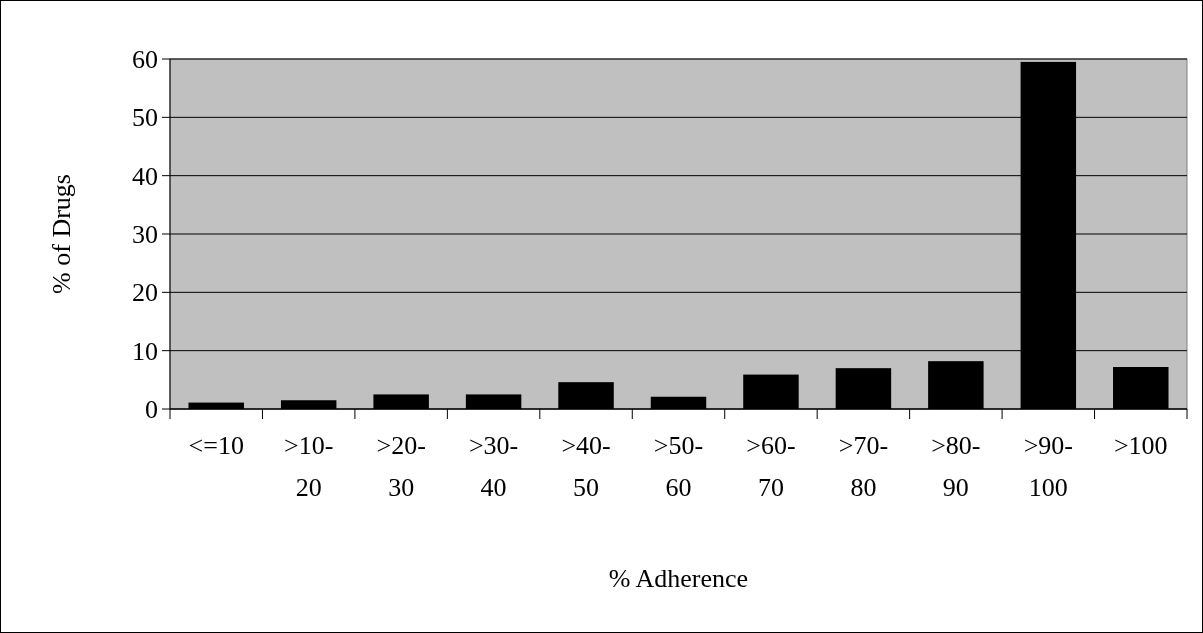 This screenshot has width=1203, height=633. Describe the element at coordinates (145, 118) in the screenshot. I see `y-tick-label: 50` at that location.